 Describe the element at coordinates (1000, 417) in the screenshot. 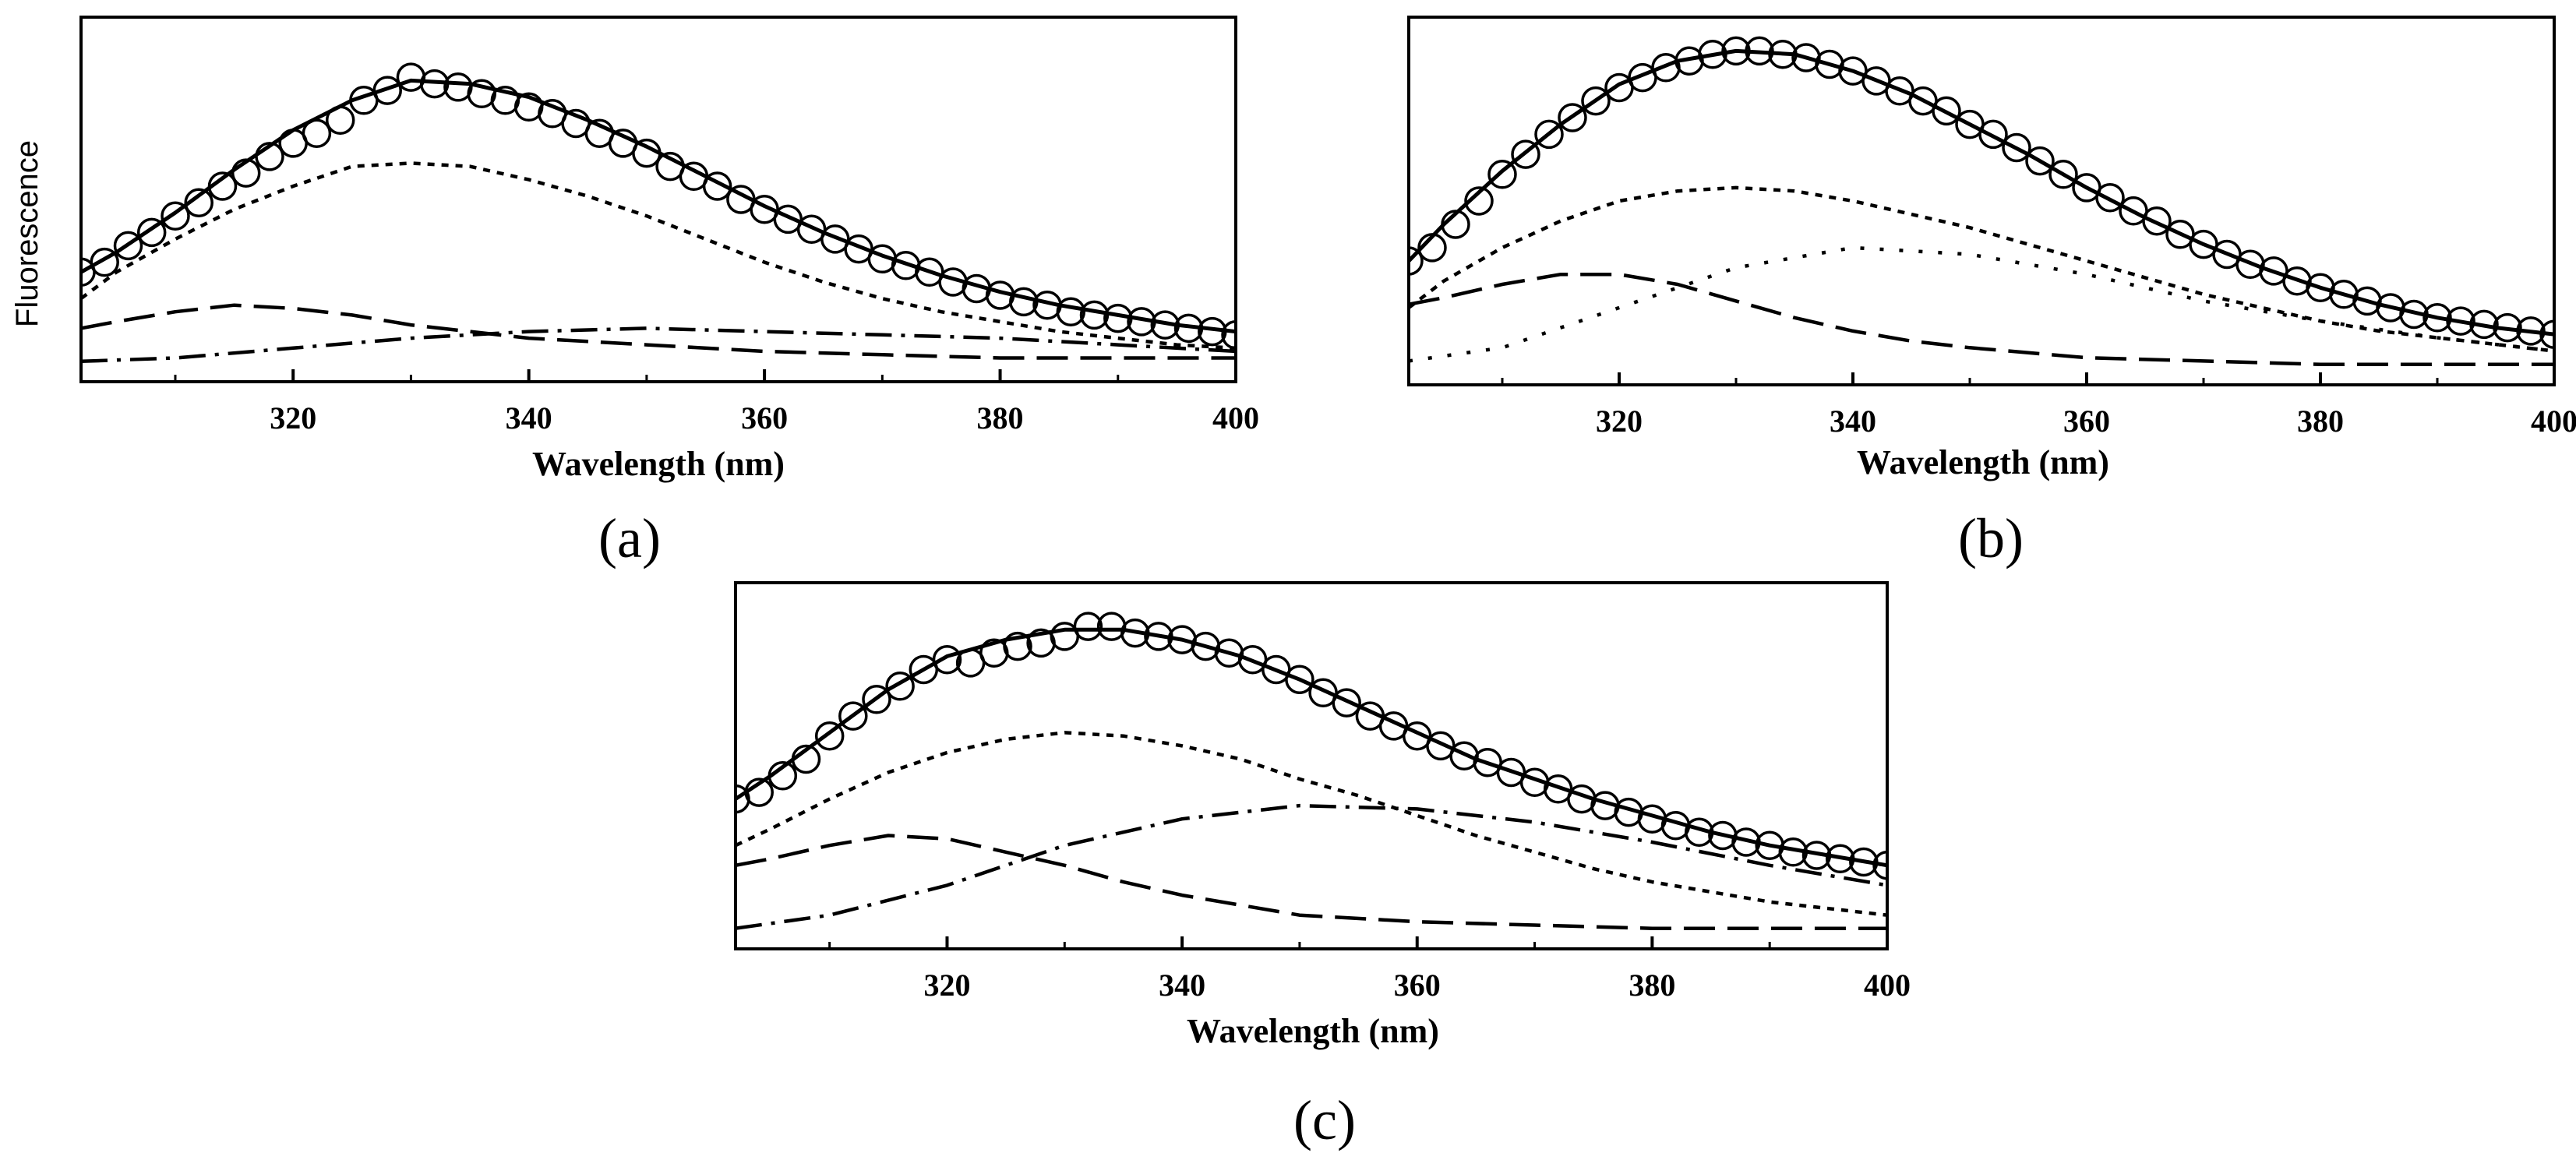

I see `panel-a-x-tick-label: 380` at that location.